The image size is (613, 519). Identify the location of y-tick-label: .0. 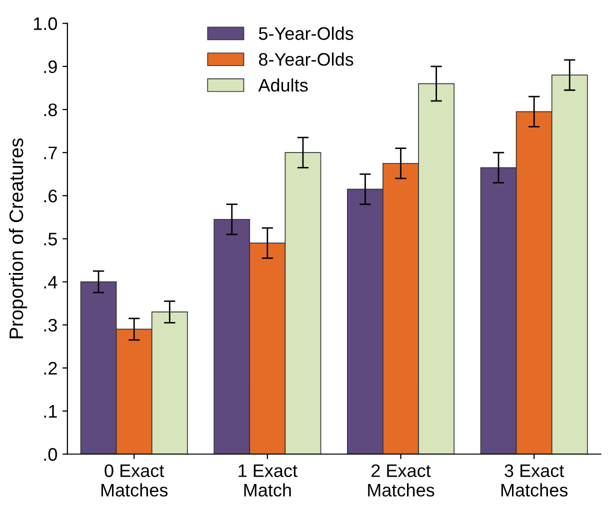
(51, 454).